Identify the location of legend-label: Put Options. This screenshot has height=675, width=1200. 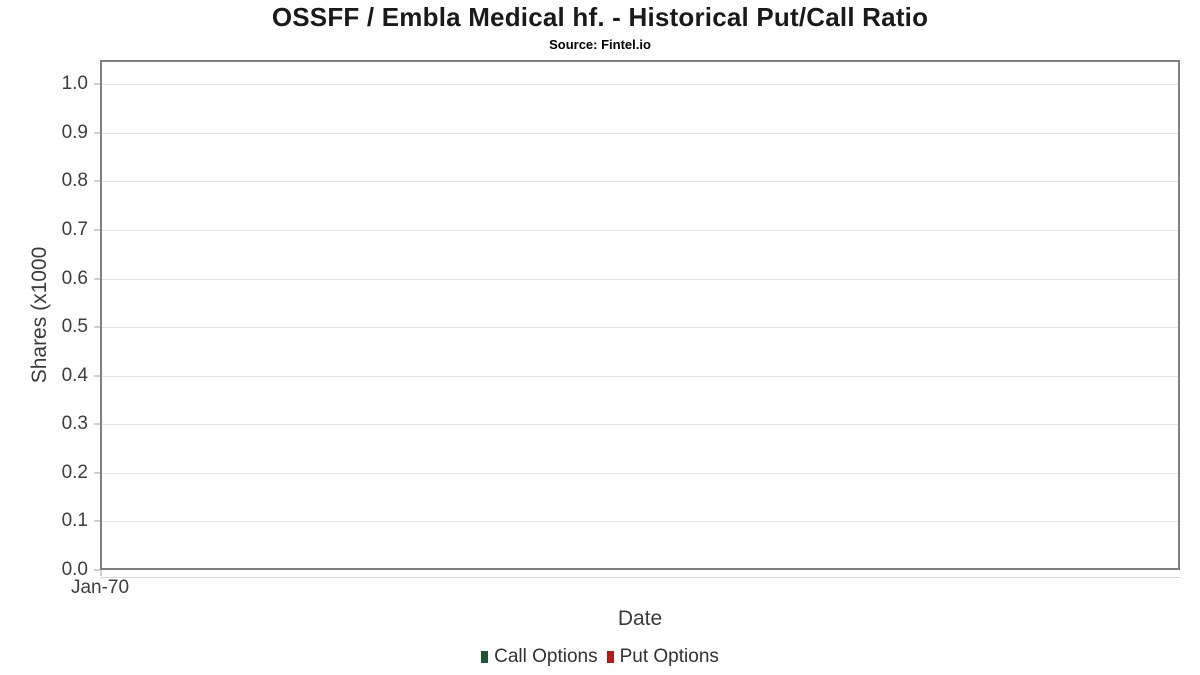
(669, 656).